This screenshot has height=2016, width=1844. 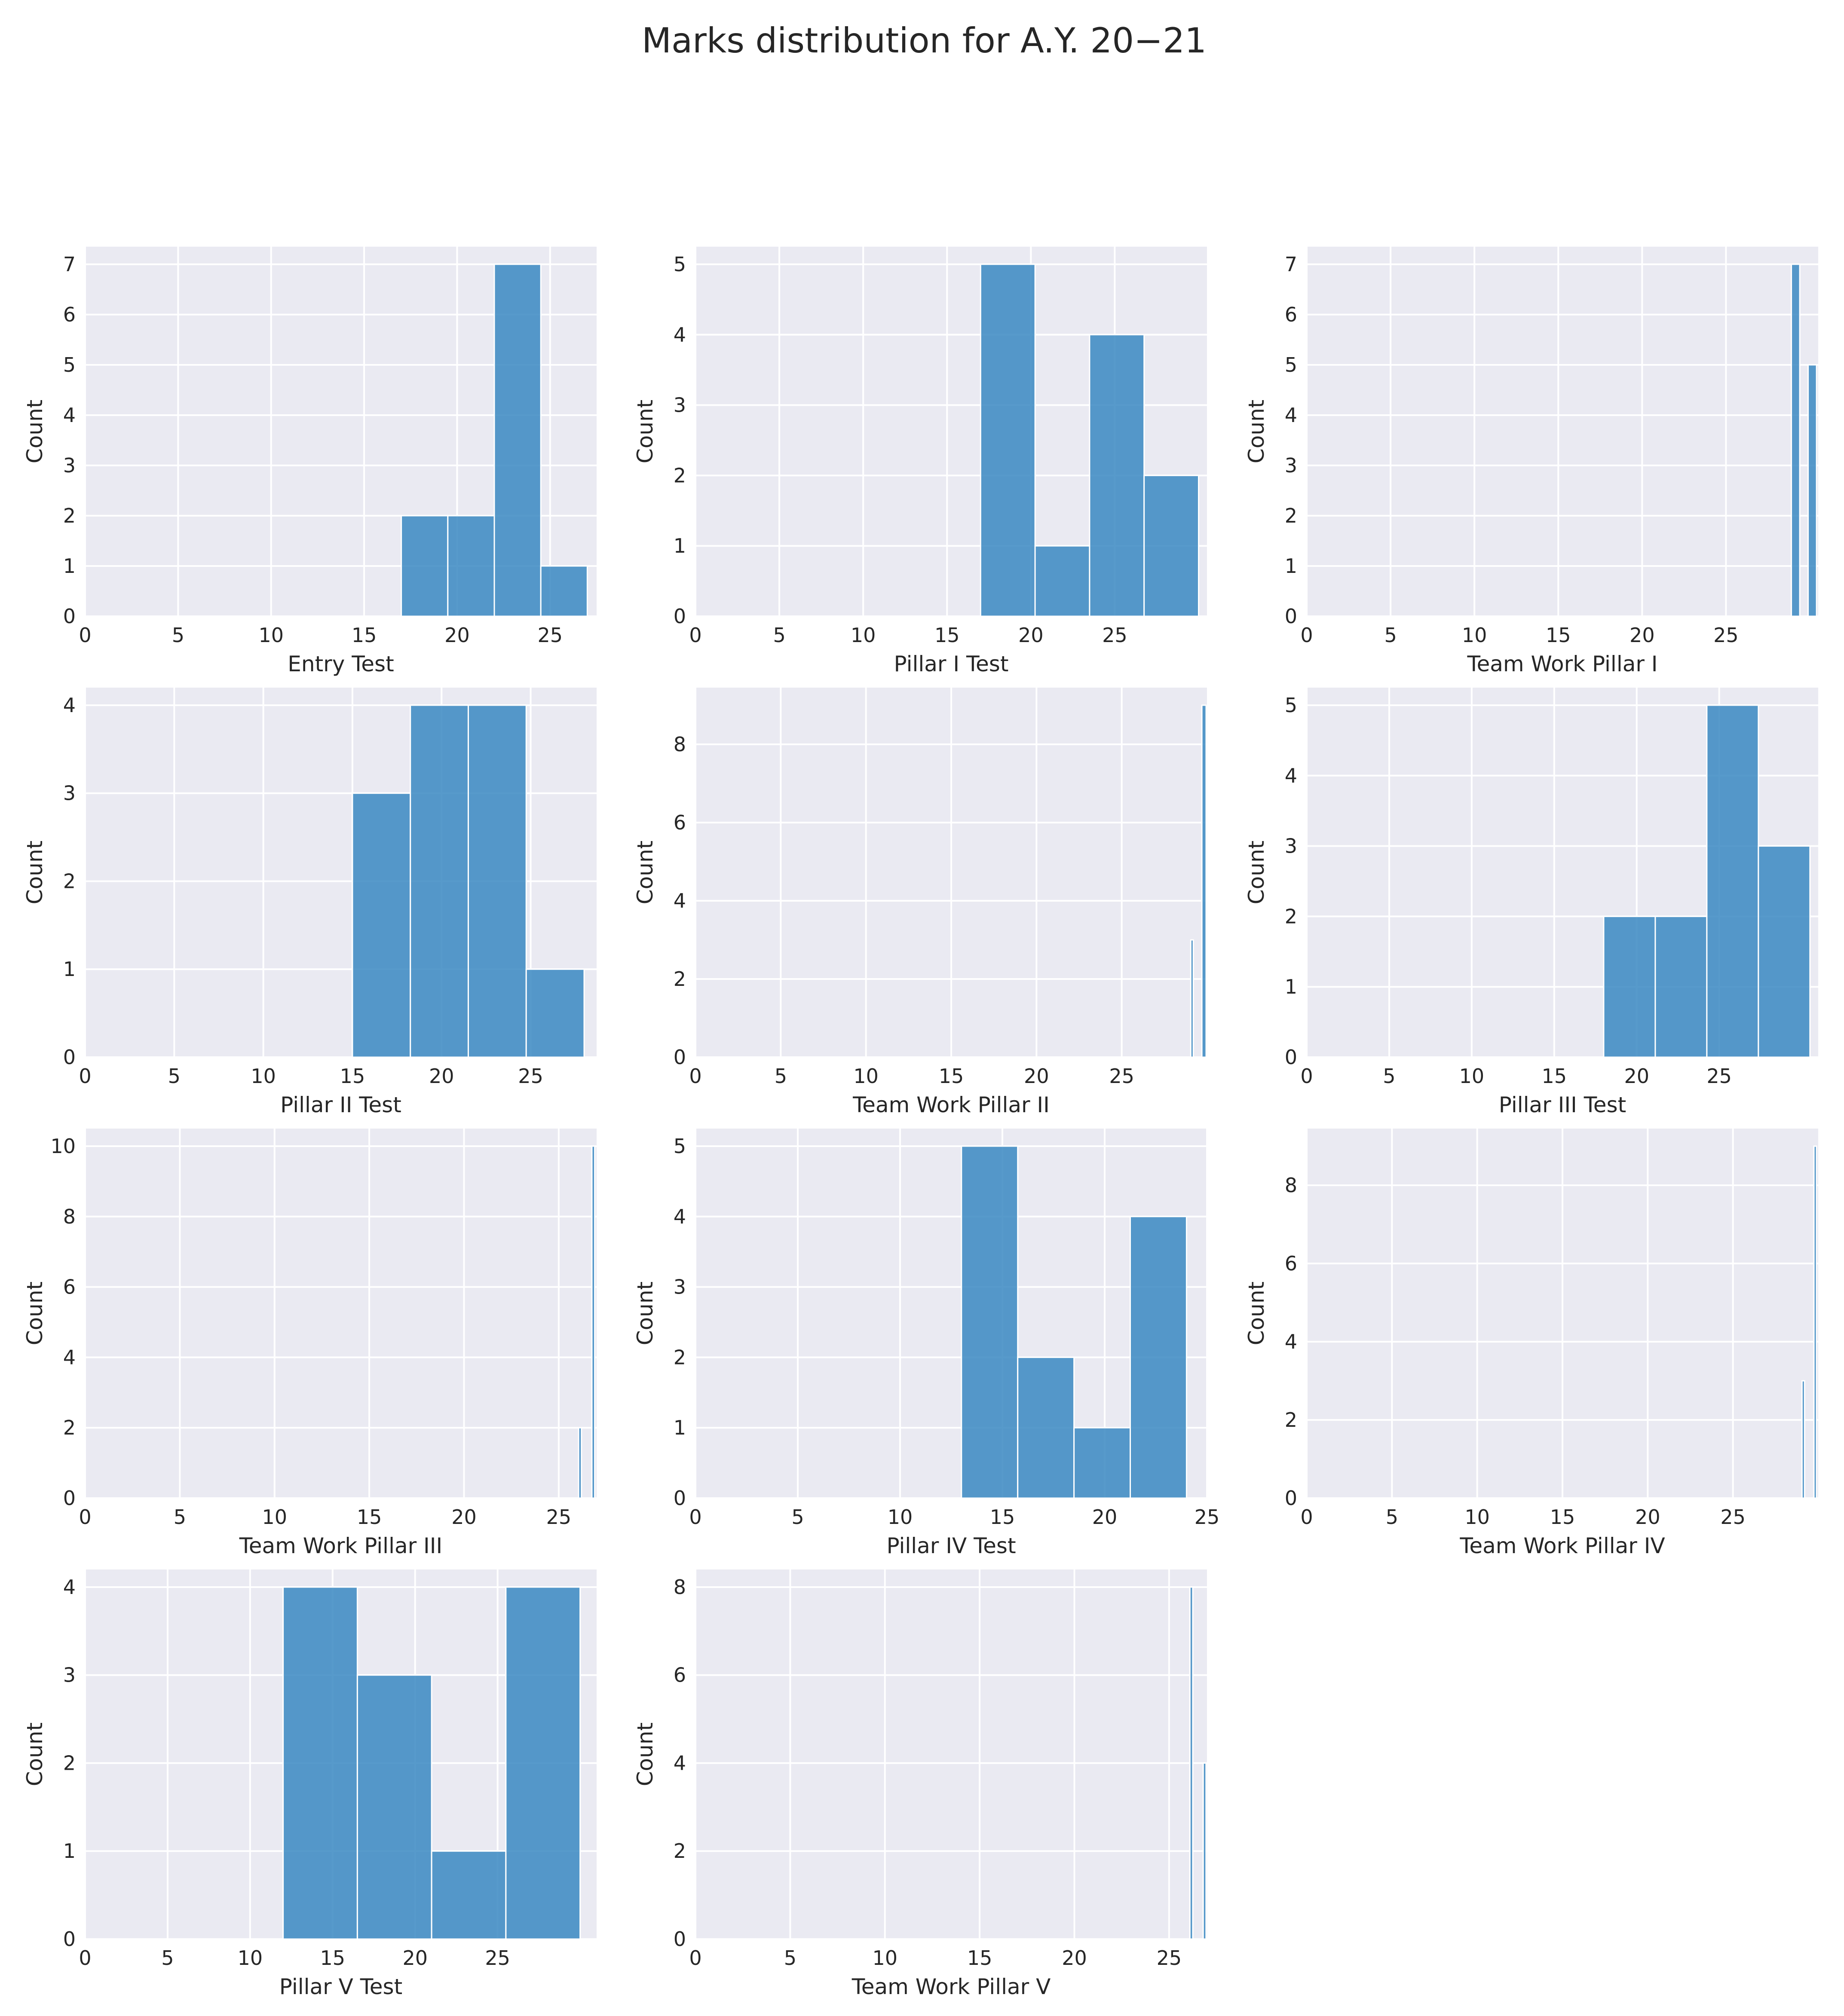 What do you see at coordinates (952, 664) in the screenshot?
I see `x-axis-label: Pillar I Test` at bounding box center [952, 664].